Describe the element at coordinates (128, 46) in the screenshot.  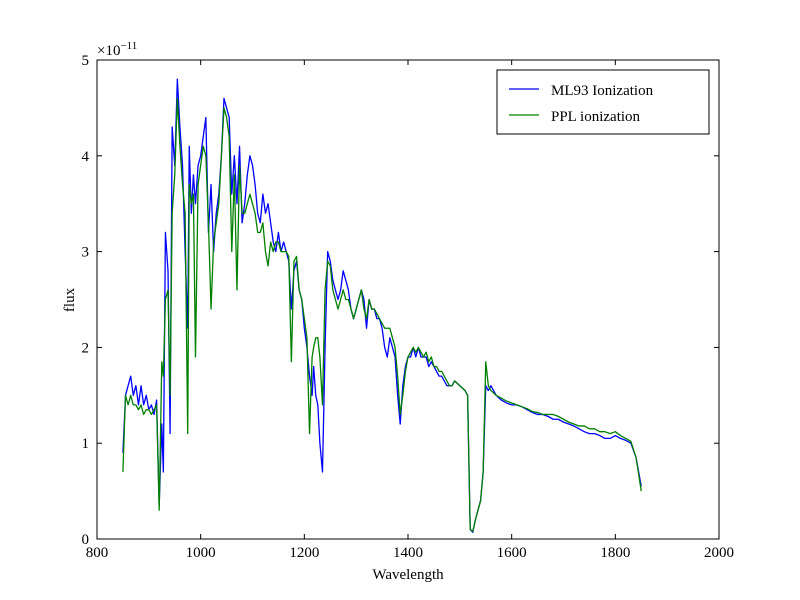
I see `offset-exponent: −11` at that location.